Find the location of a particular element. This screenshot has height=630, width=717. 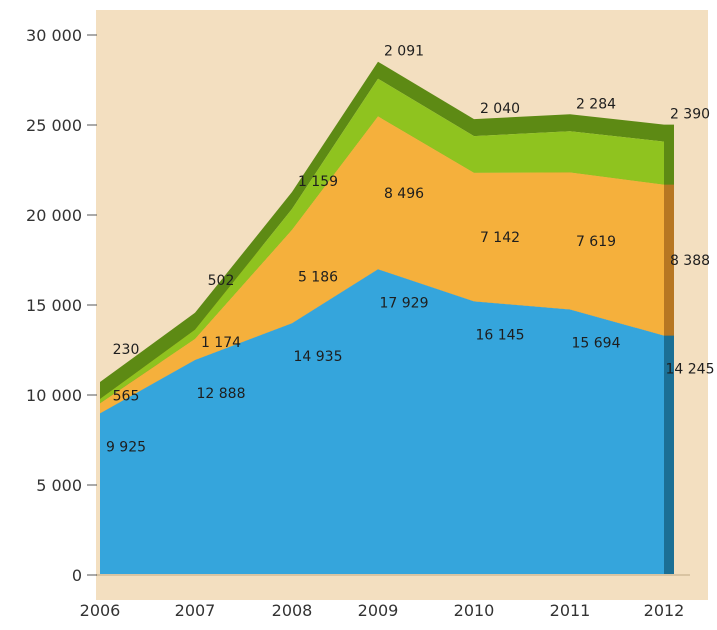

data-label-series-1-2010: 16 145 is located at coordinates (500, 335).